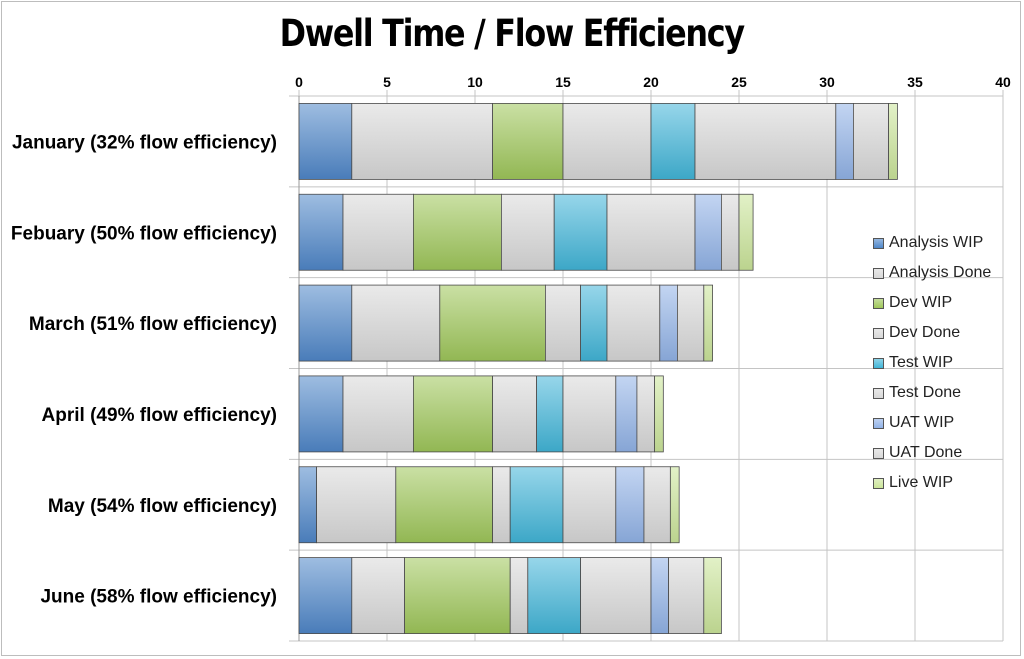 Image resolution: width=1024 pixels, height=659 pixels. I want to click on category-label: June (58% flow efficiency), so click(158, 597).